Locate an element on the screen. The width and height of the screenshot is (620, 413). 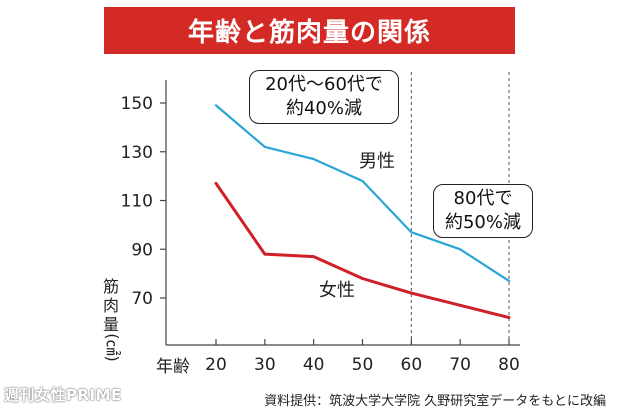
x-tick-label: 20 is located at coordinates (216, 365).